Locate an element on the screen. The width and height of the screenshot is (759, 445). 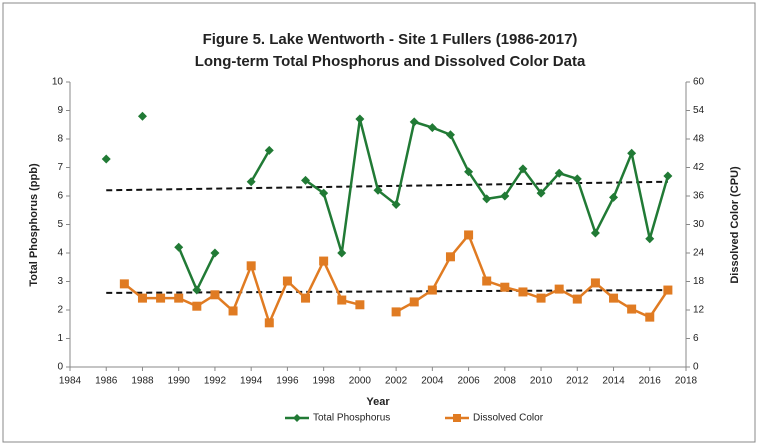
legend-label: Dissolved Color is located at coordinates (508, 418).